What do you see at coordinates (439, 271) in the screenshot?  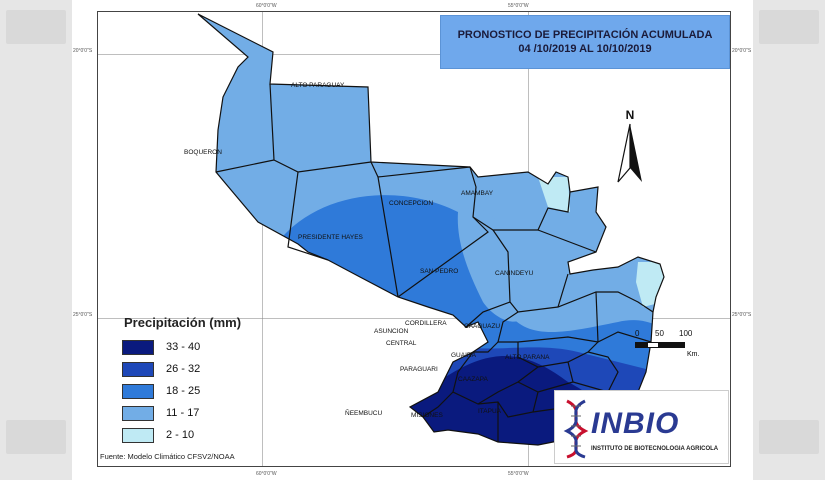 I see `label-san-pedro: SAN PEDRO` at bounding box center [439, 271].